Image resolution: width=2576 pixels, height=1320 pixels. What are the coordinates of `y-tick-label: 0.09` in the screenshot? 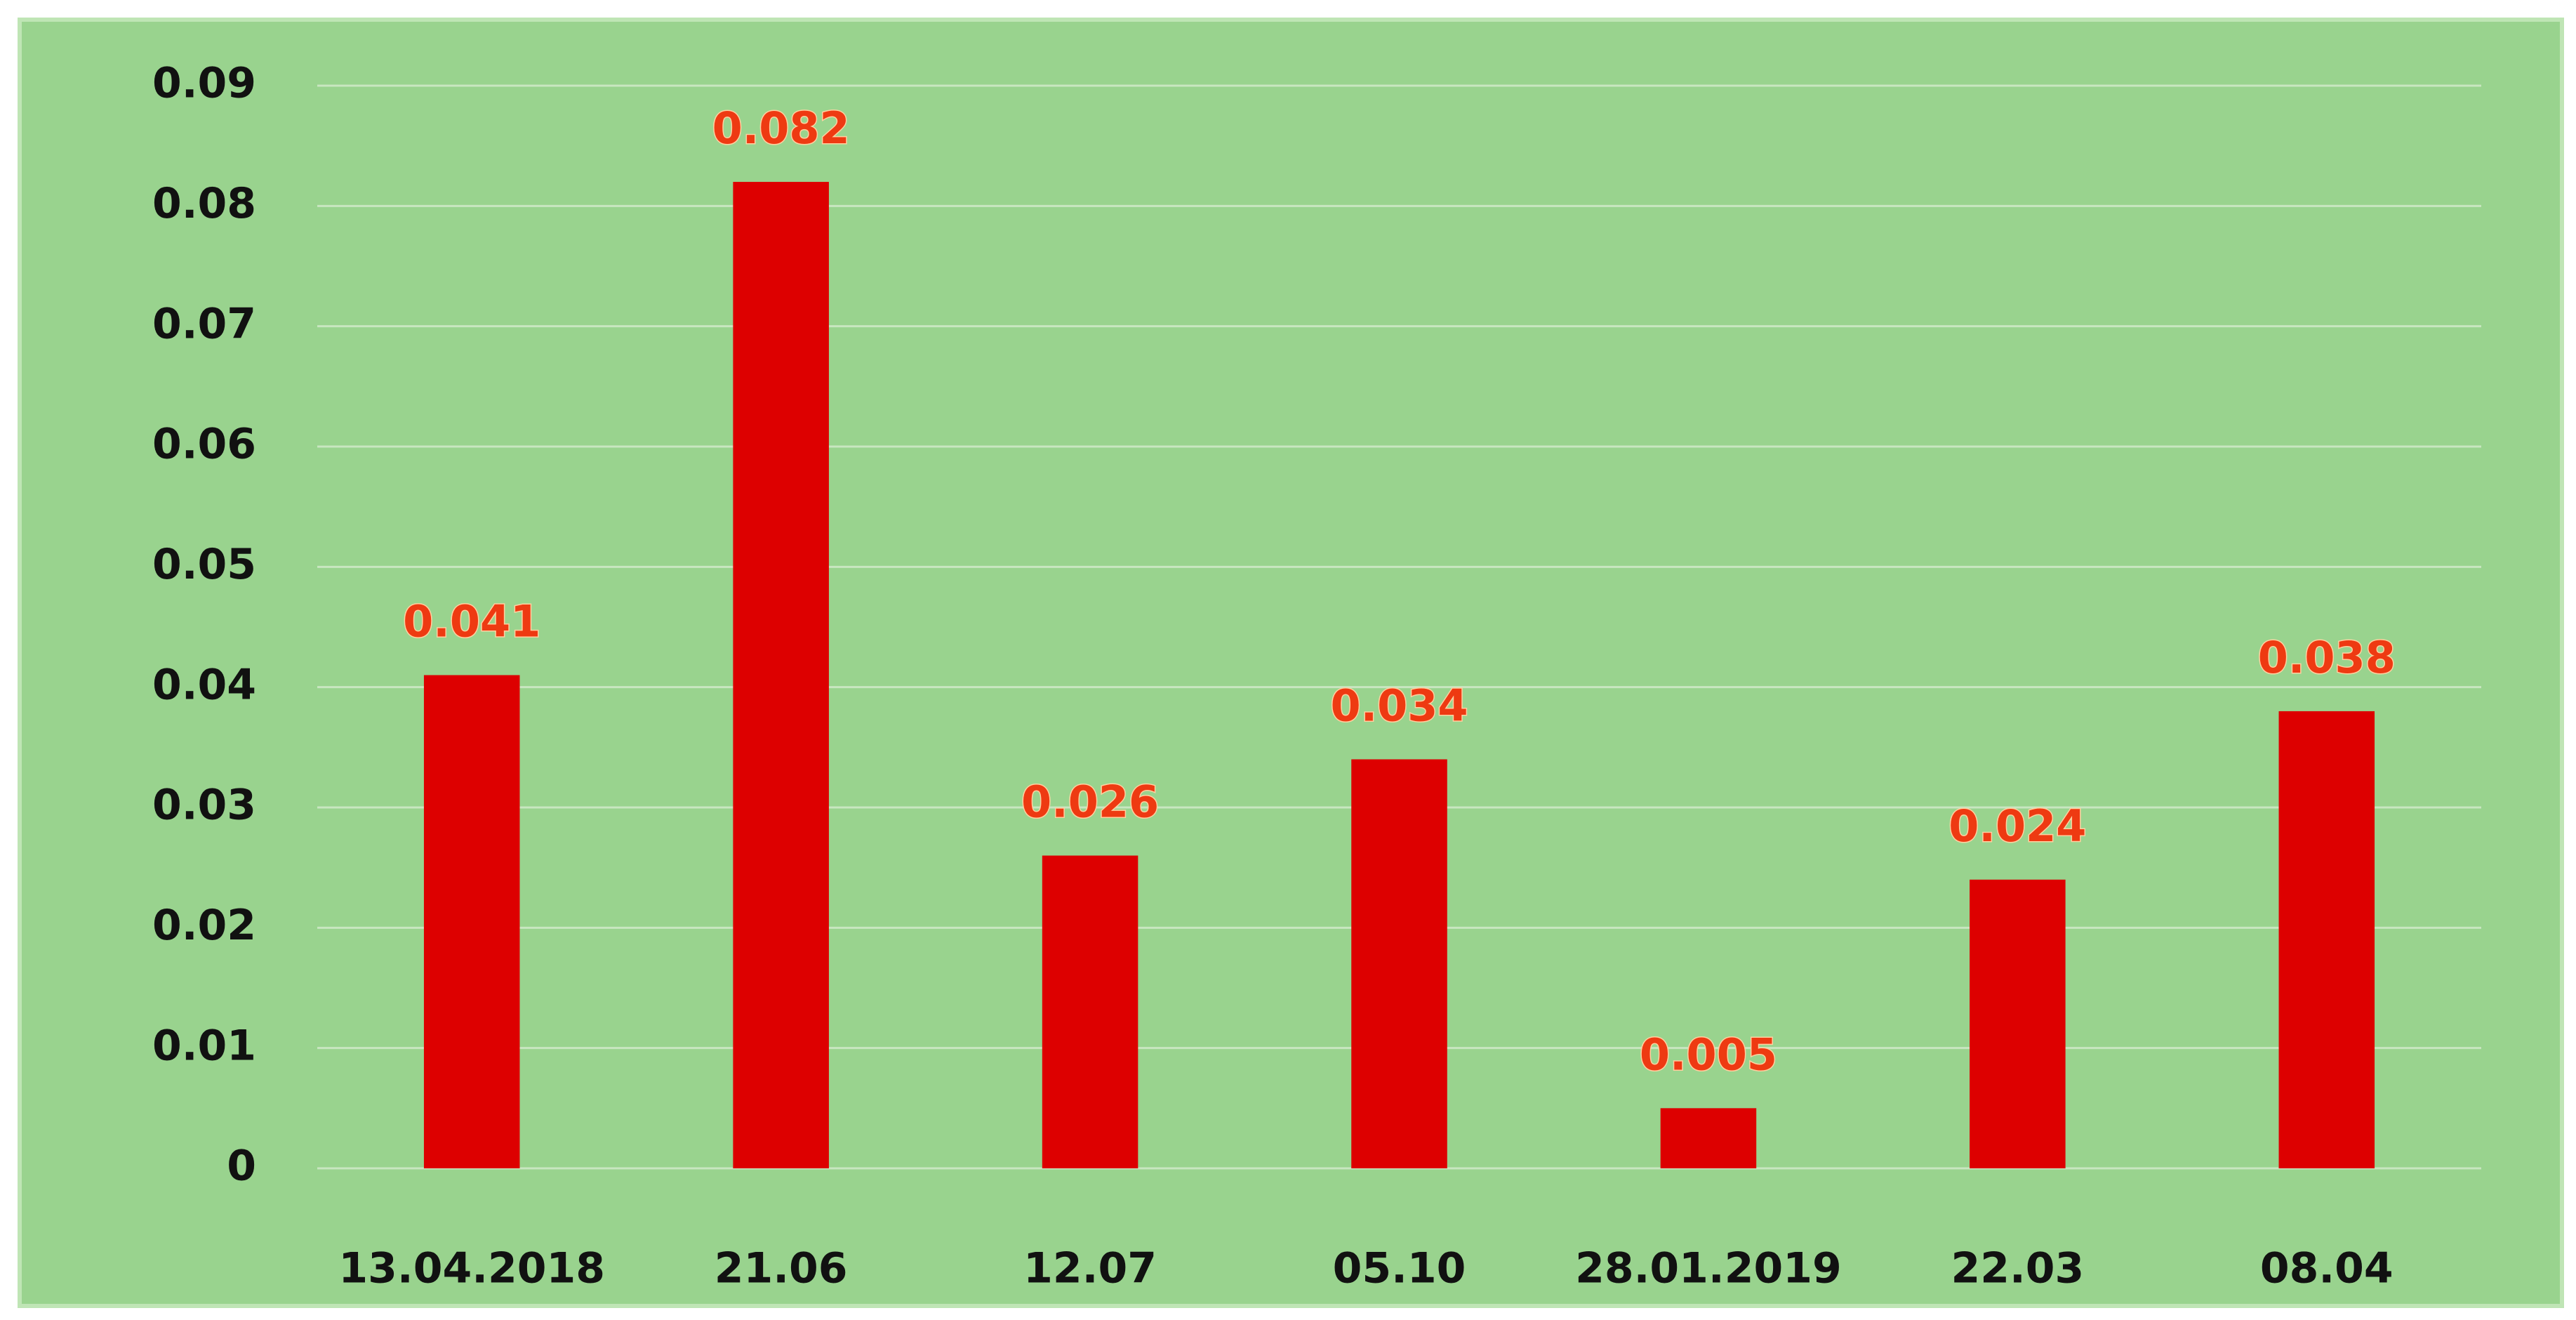 It's located at (204, 84).